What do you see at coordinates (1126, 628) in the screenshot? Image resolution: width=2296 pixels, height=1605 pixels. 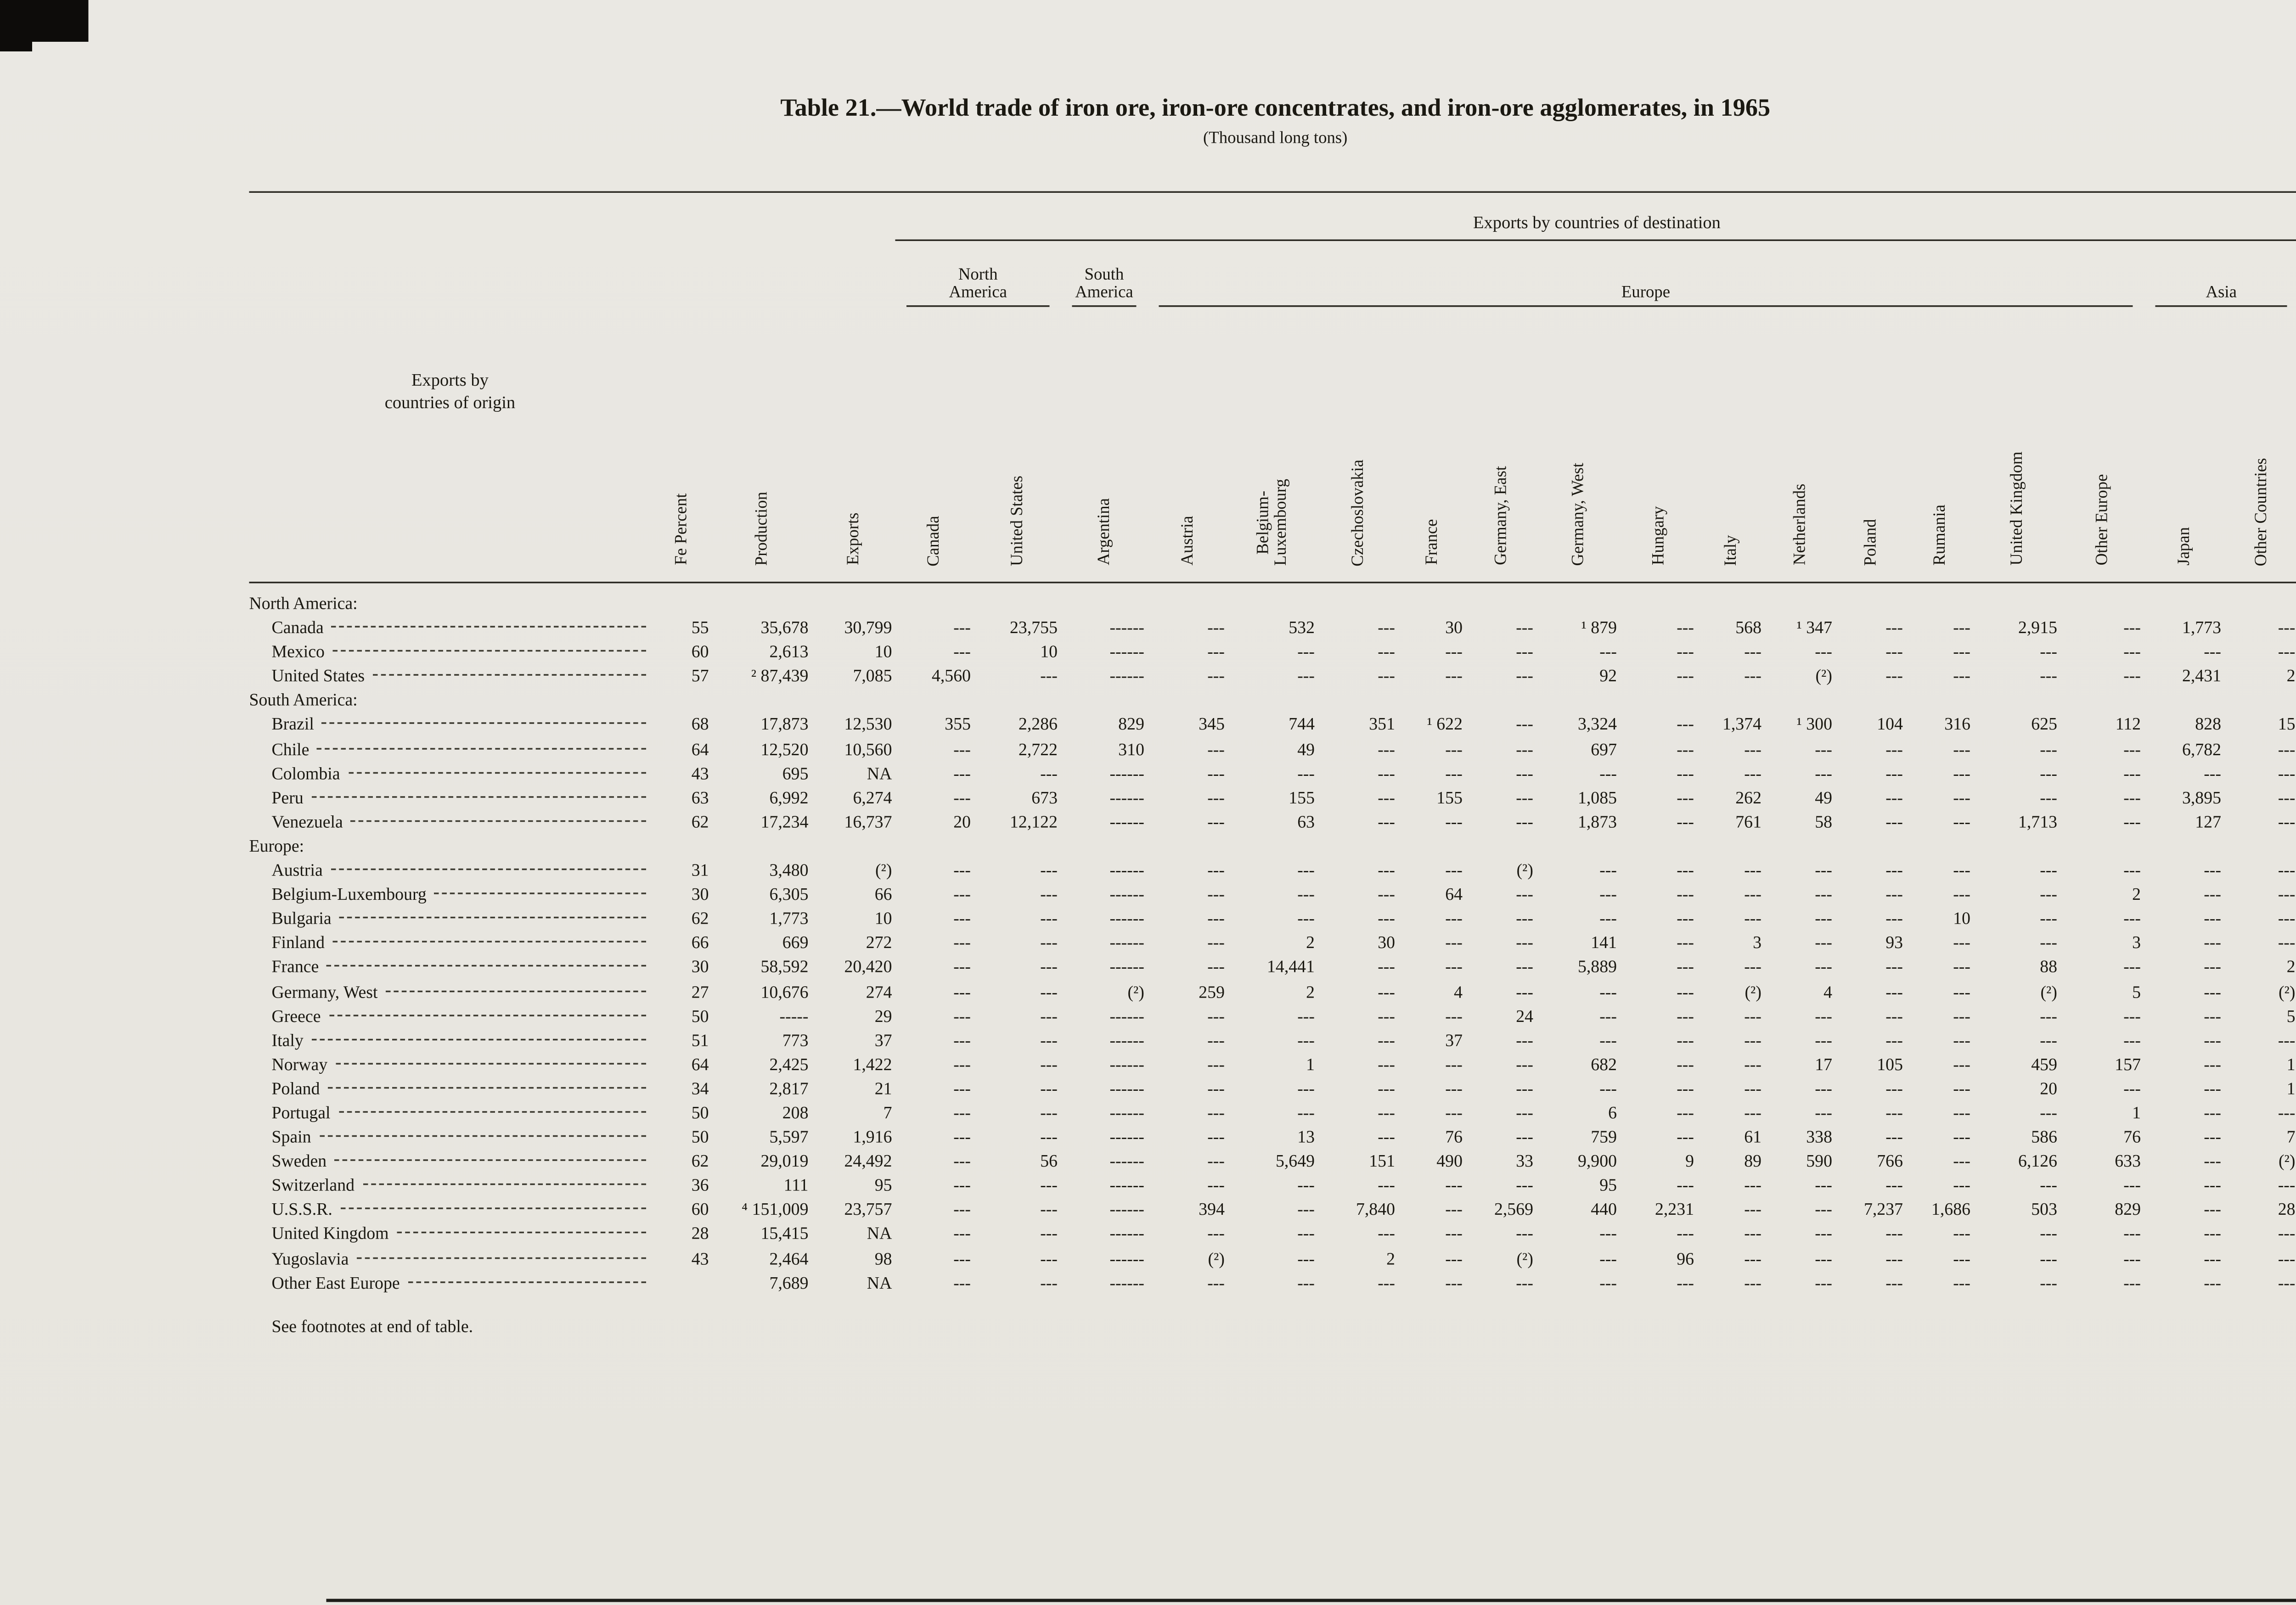 I see `cell-canada-argentina: ------` at bounding box center [1126, 628].